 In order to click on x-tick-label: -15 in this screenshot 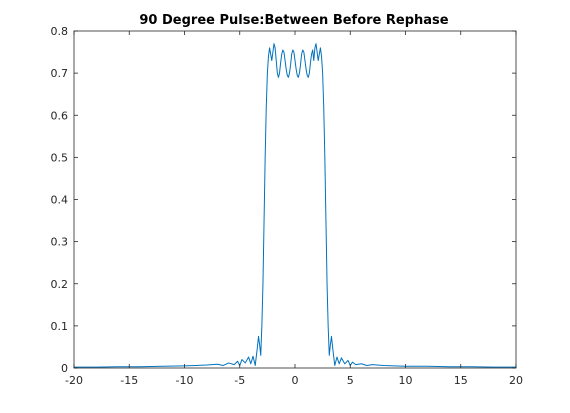, I will do `click(129, 380)`.